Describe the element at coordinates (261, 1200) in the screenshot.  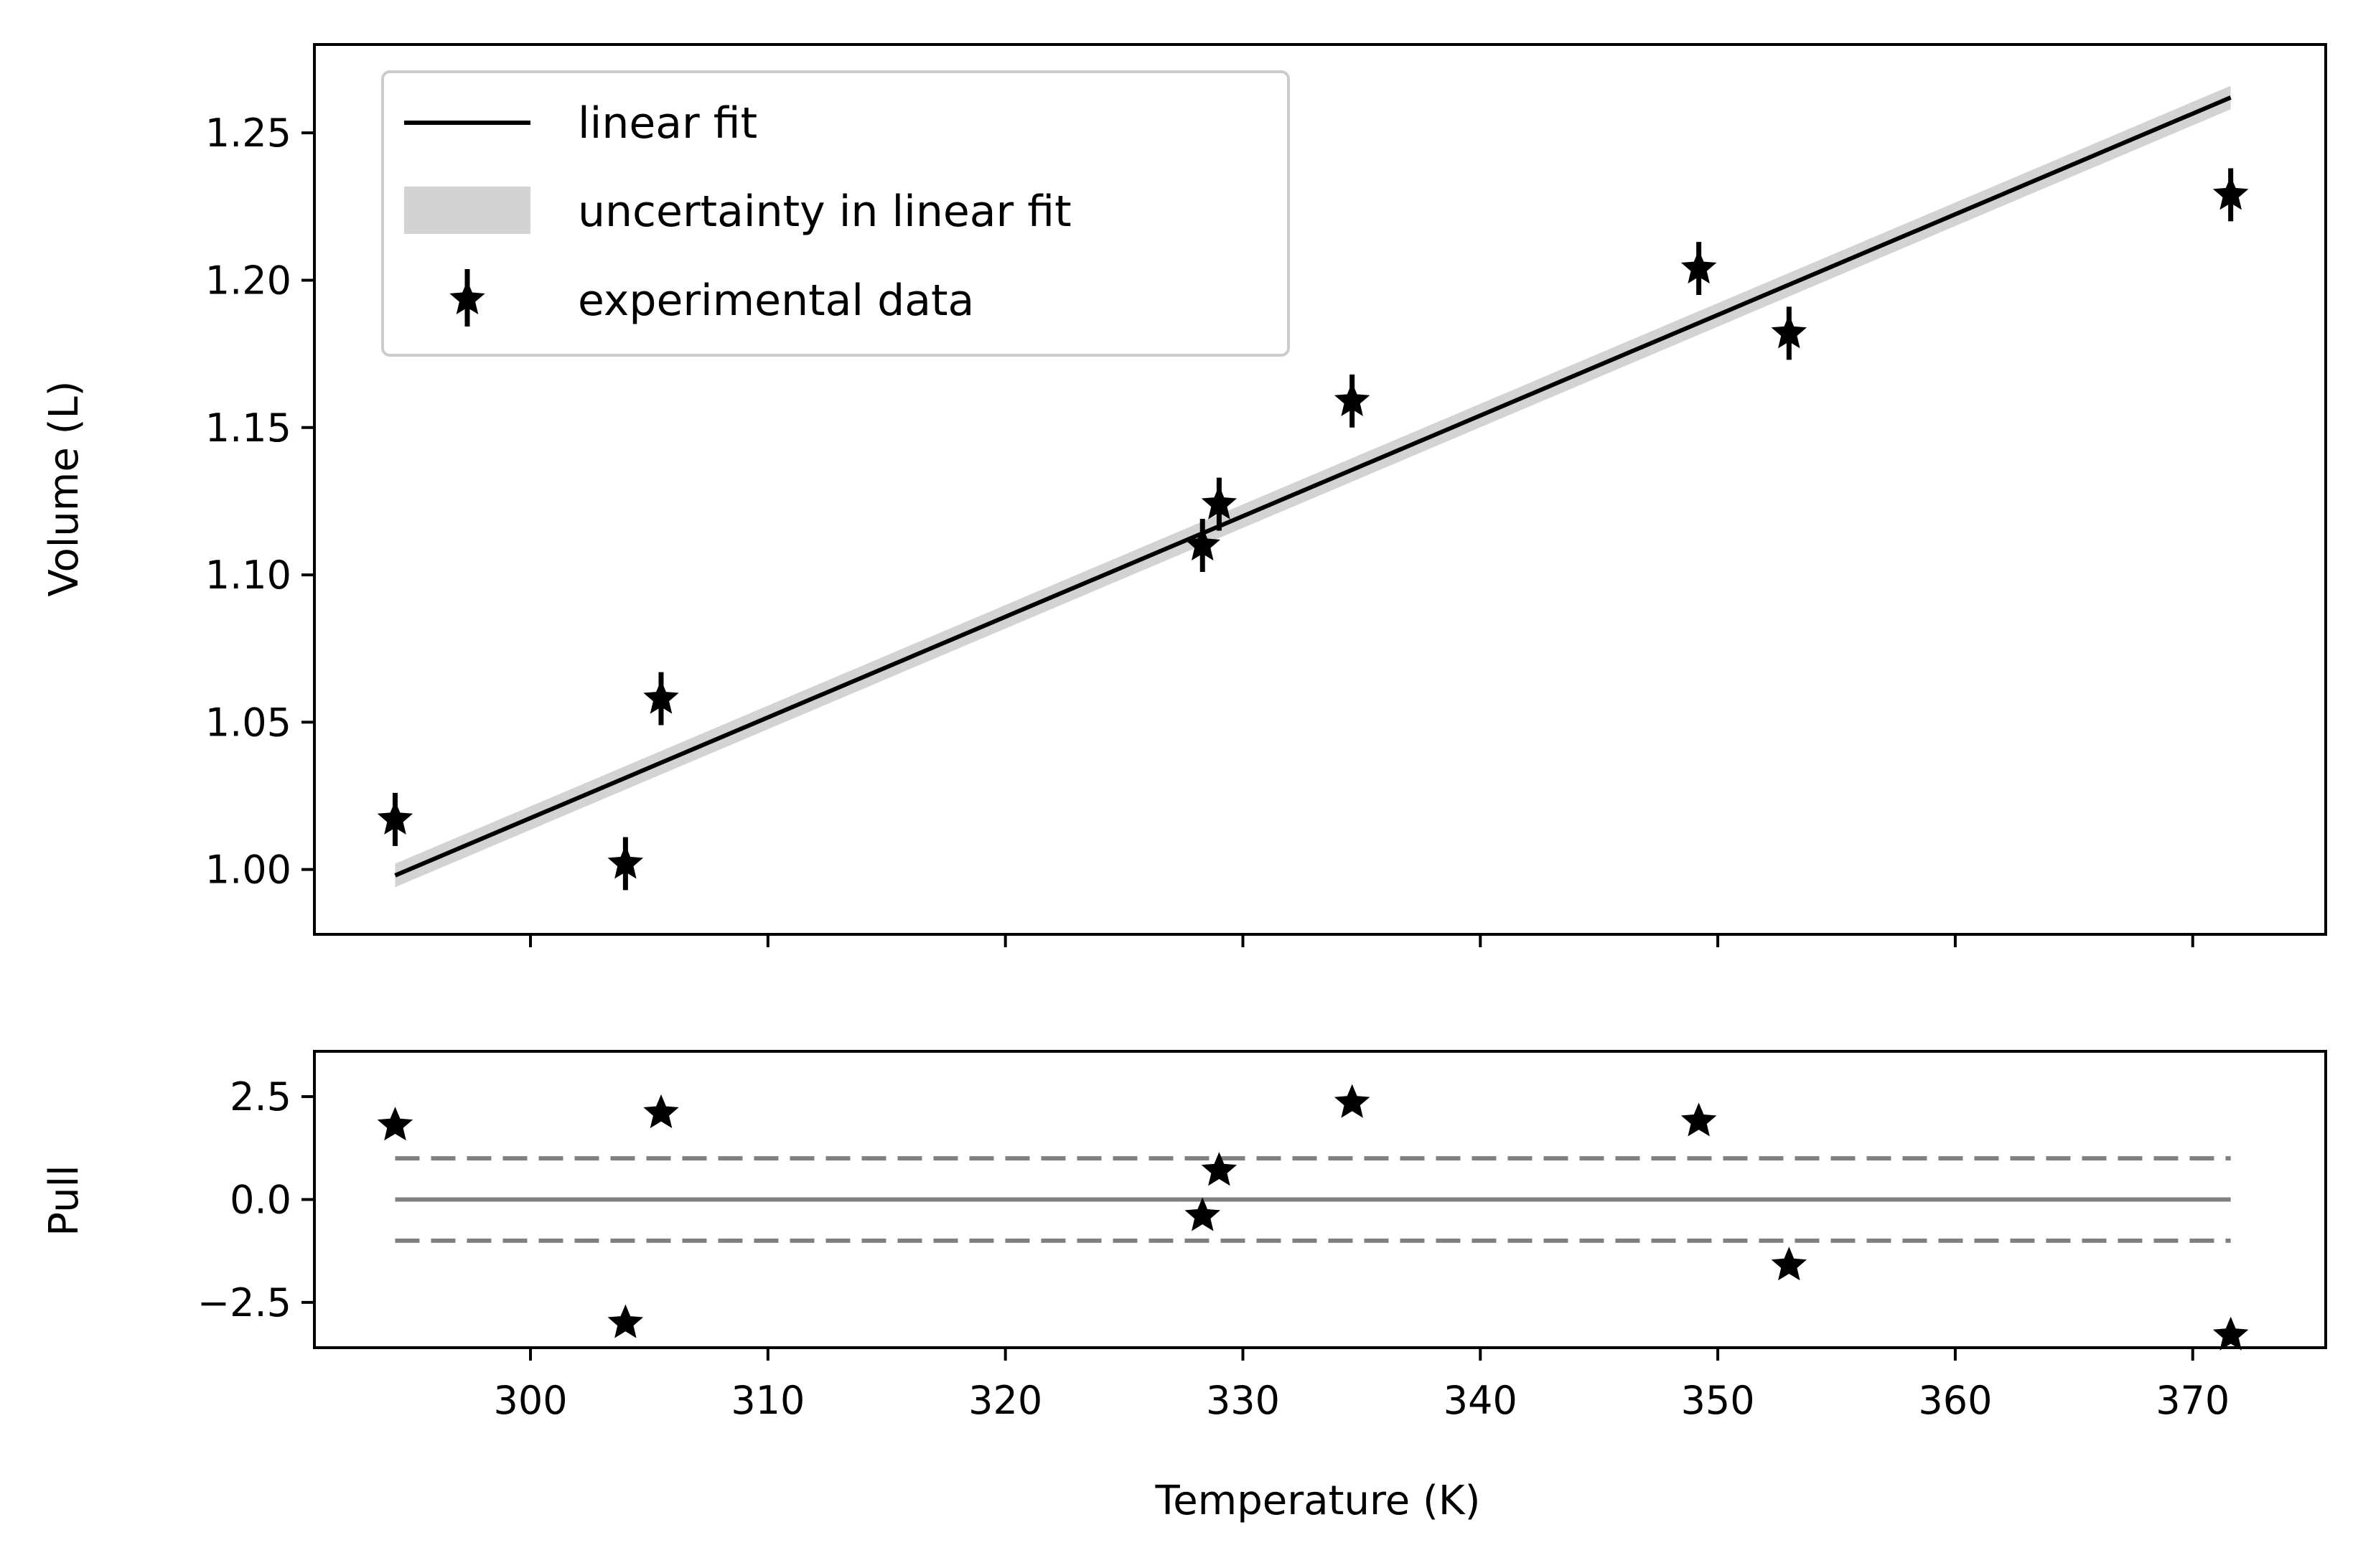
I see `pull-y-tick-label: 0.0` at that location.